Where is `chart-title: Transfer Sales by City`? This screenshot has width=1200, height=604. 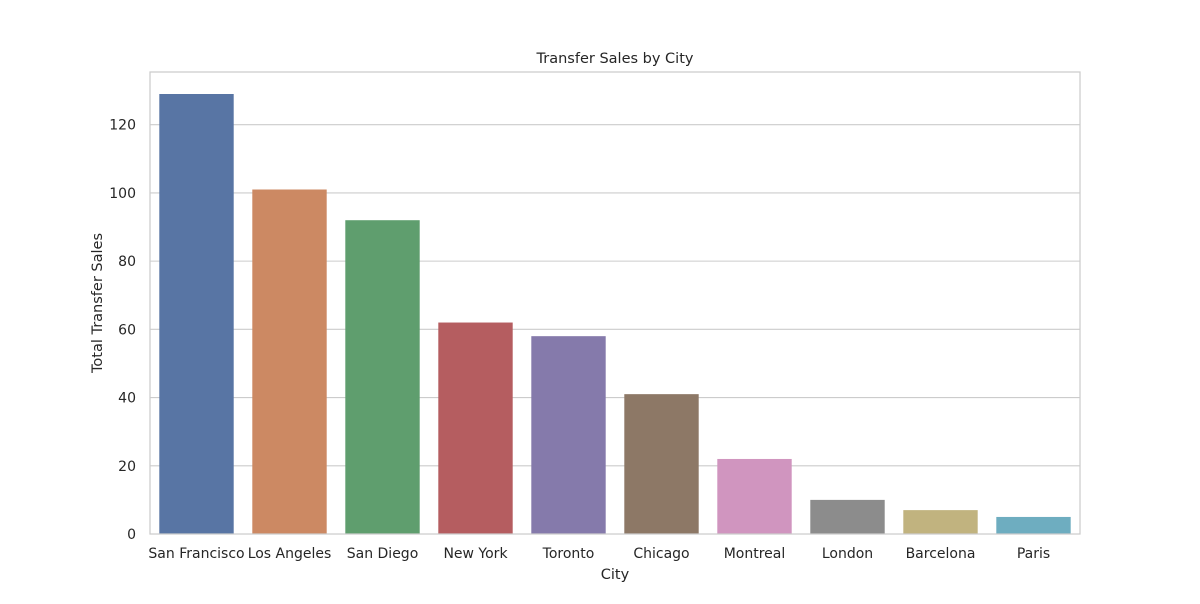
chart-title: Transfer Sales by City is located at coordinates (615, 59).